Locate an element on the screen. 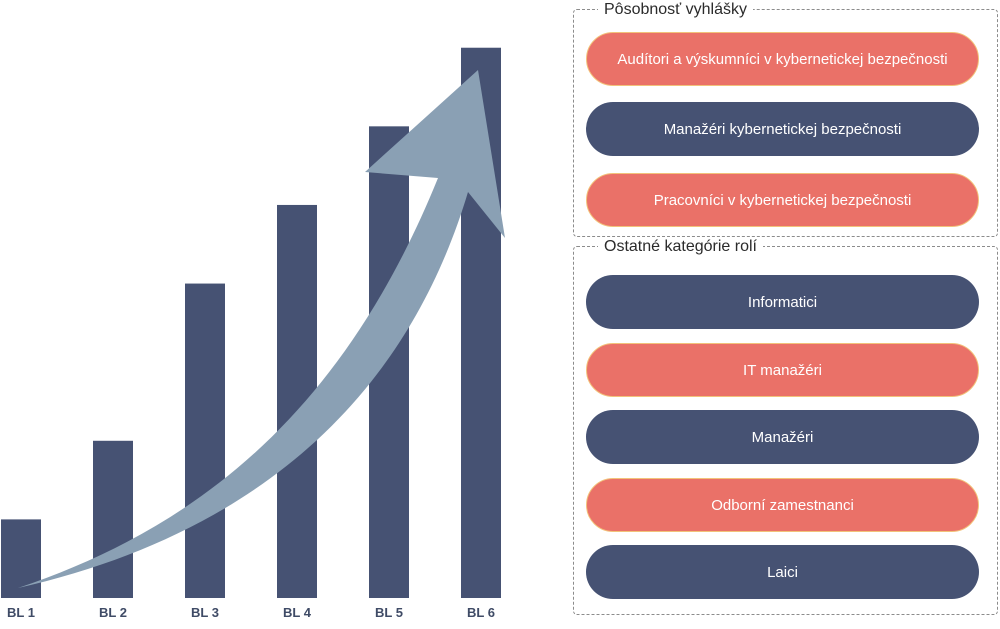 The width and height of the screenshot is (1000, 629). role-label: Pracovníci v kybernetickej bezpečnosti is located at coordinates (782, 200).